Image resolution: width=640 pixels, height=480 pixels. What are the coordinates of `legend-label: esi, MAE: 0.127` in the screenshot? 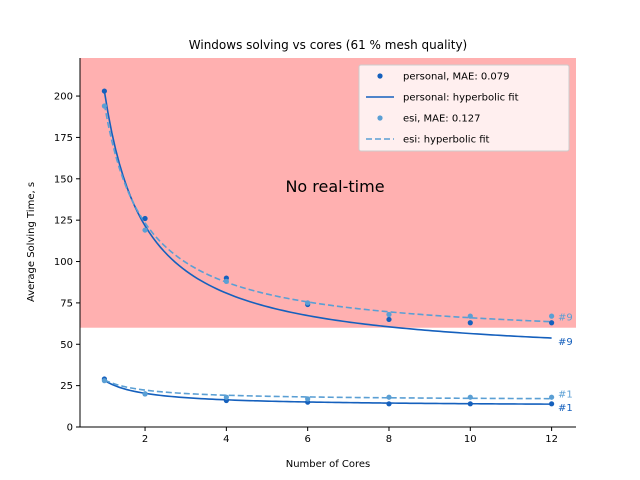 It's located at (441, 119).